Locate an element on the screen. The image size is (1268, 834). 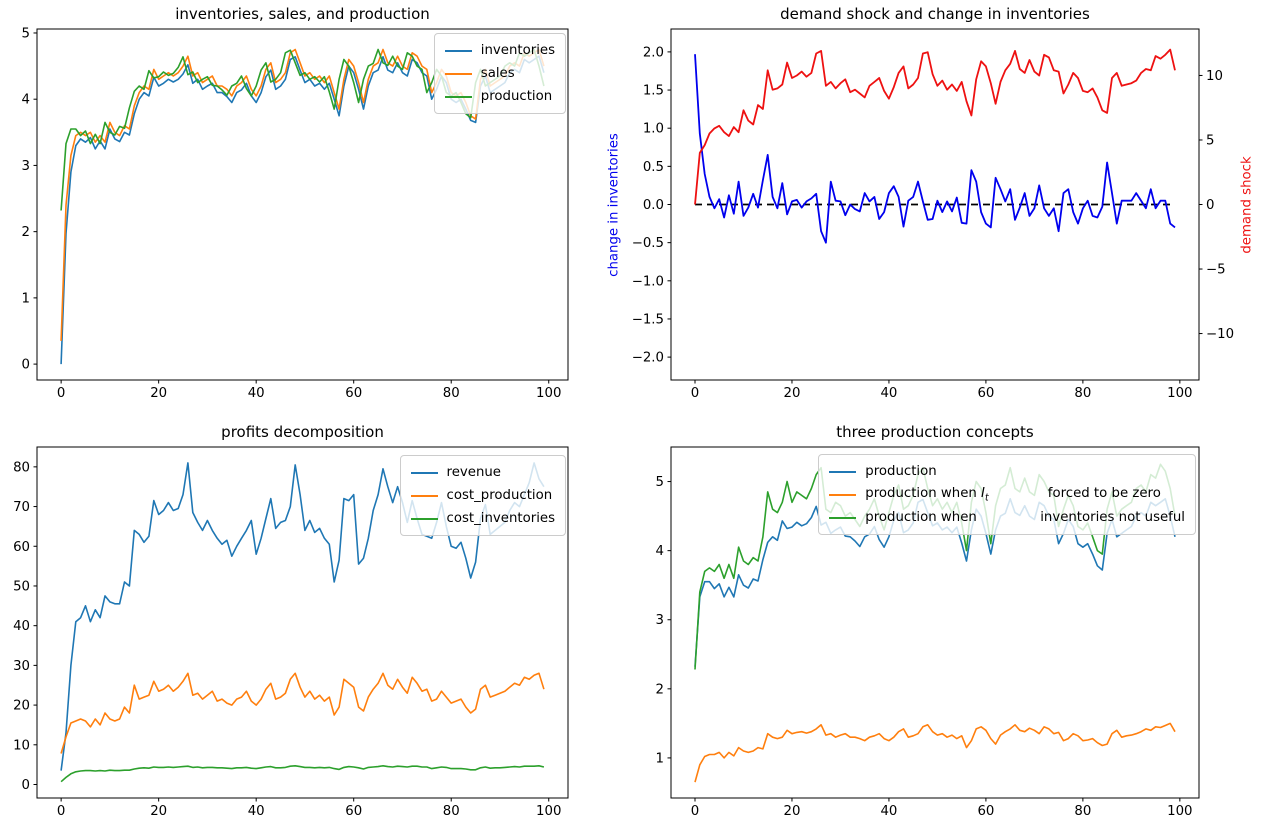
chart-title-inventories-sales-production: inventories, sales, and production is located at coordinates (302, 14).